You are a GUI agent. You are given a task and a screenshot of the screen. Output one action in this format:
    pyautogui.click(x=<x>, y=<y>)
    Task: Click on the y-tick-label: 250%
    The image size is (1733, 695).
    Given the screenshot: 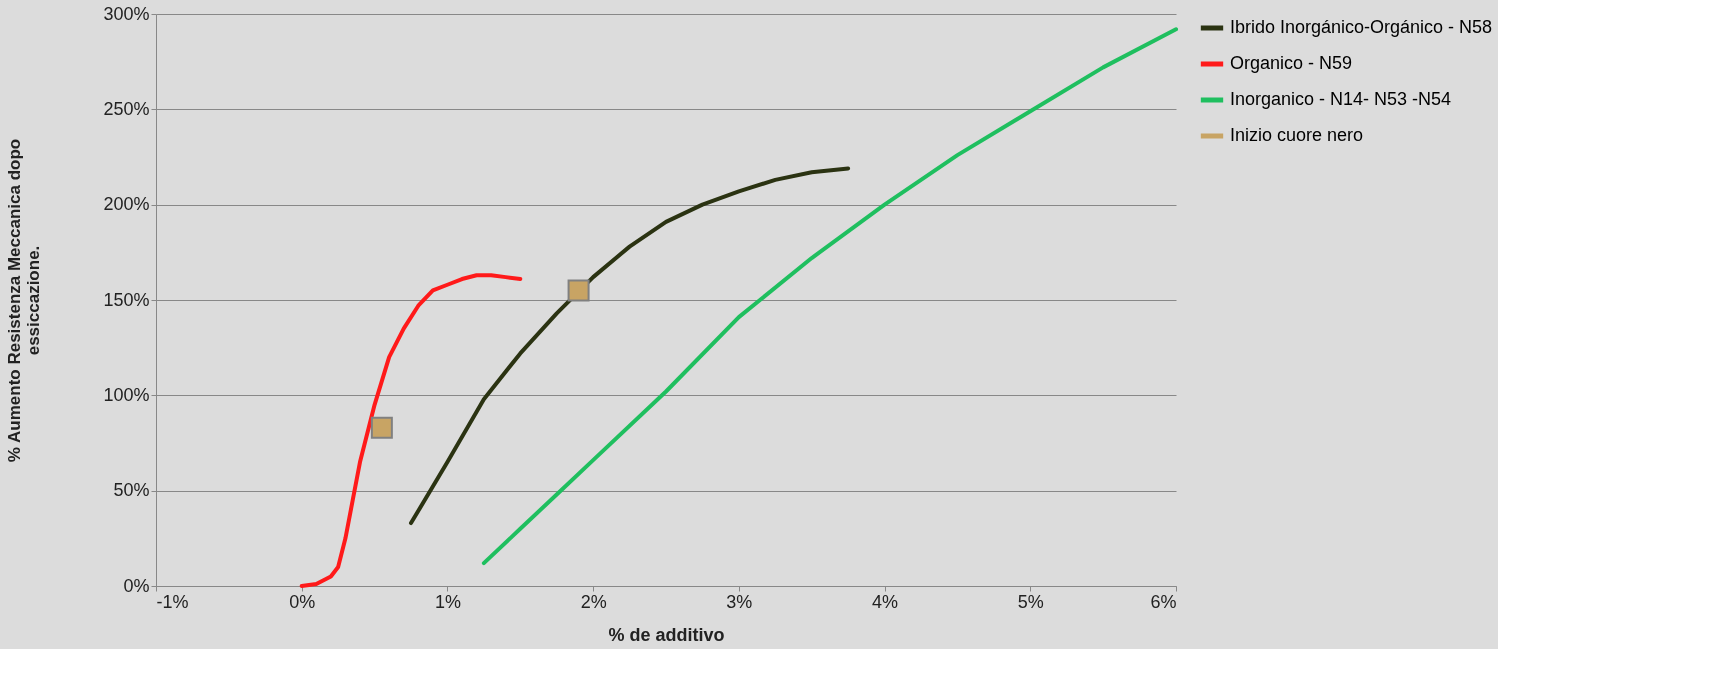 What is the action you would take?
    pyautogui.click(x=126, y=108)
    